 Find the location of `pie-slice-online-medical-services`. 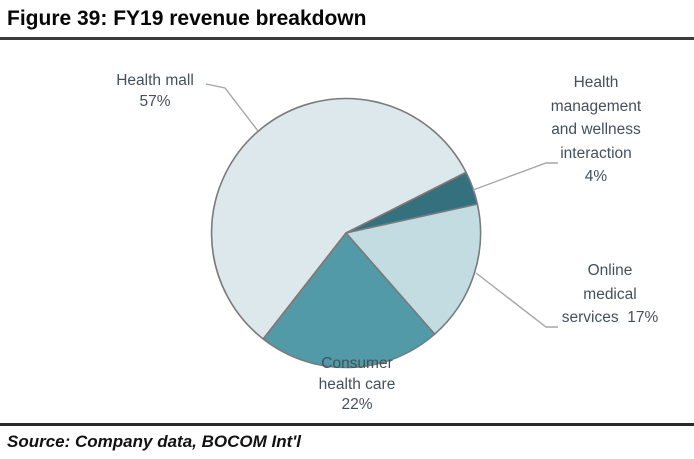

pie-slice-online-medical-services is located at coordinates (413, 269).